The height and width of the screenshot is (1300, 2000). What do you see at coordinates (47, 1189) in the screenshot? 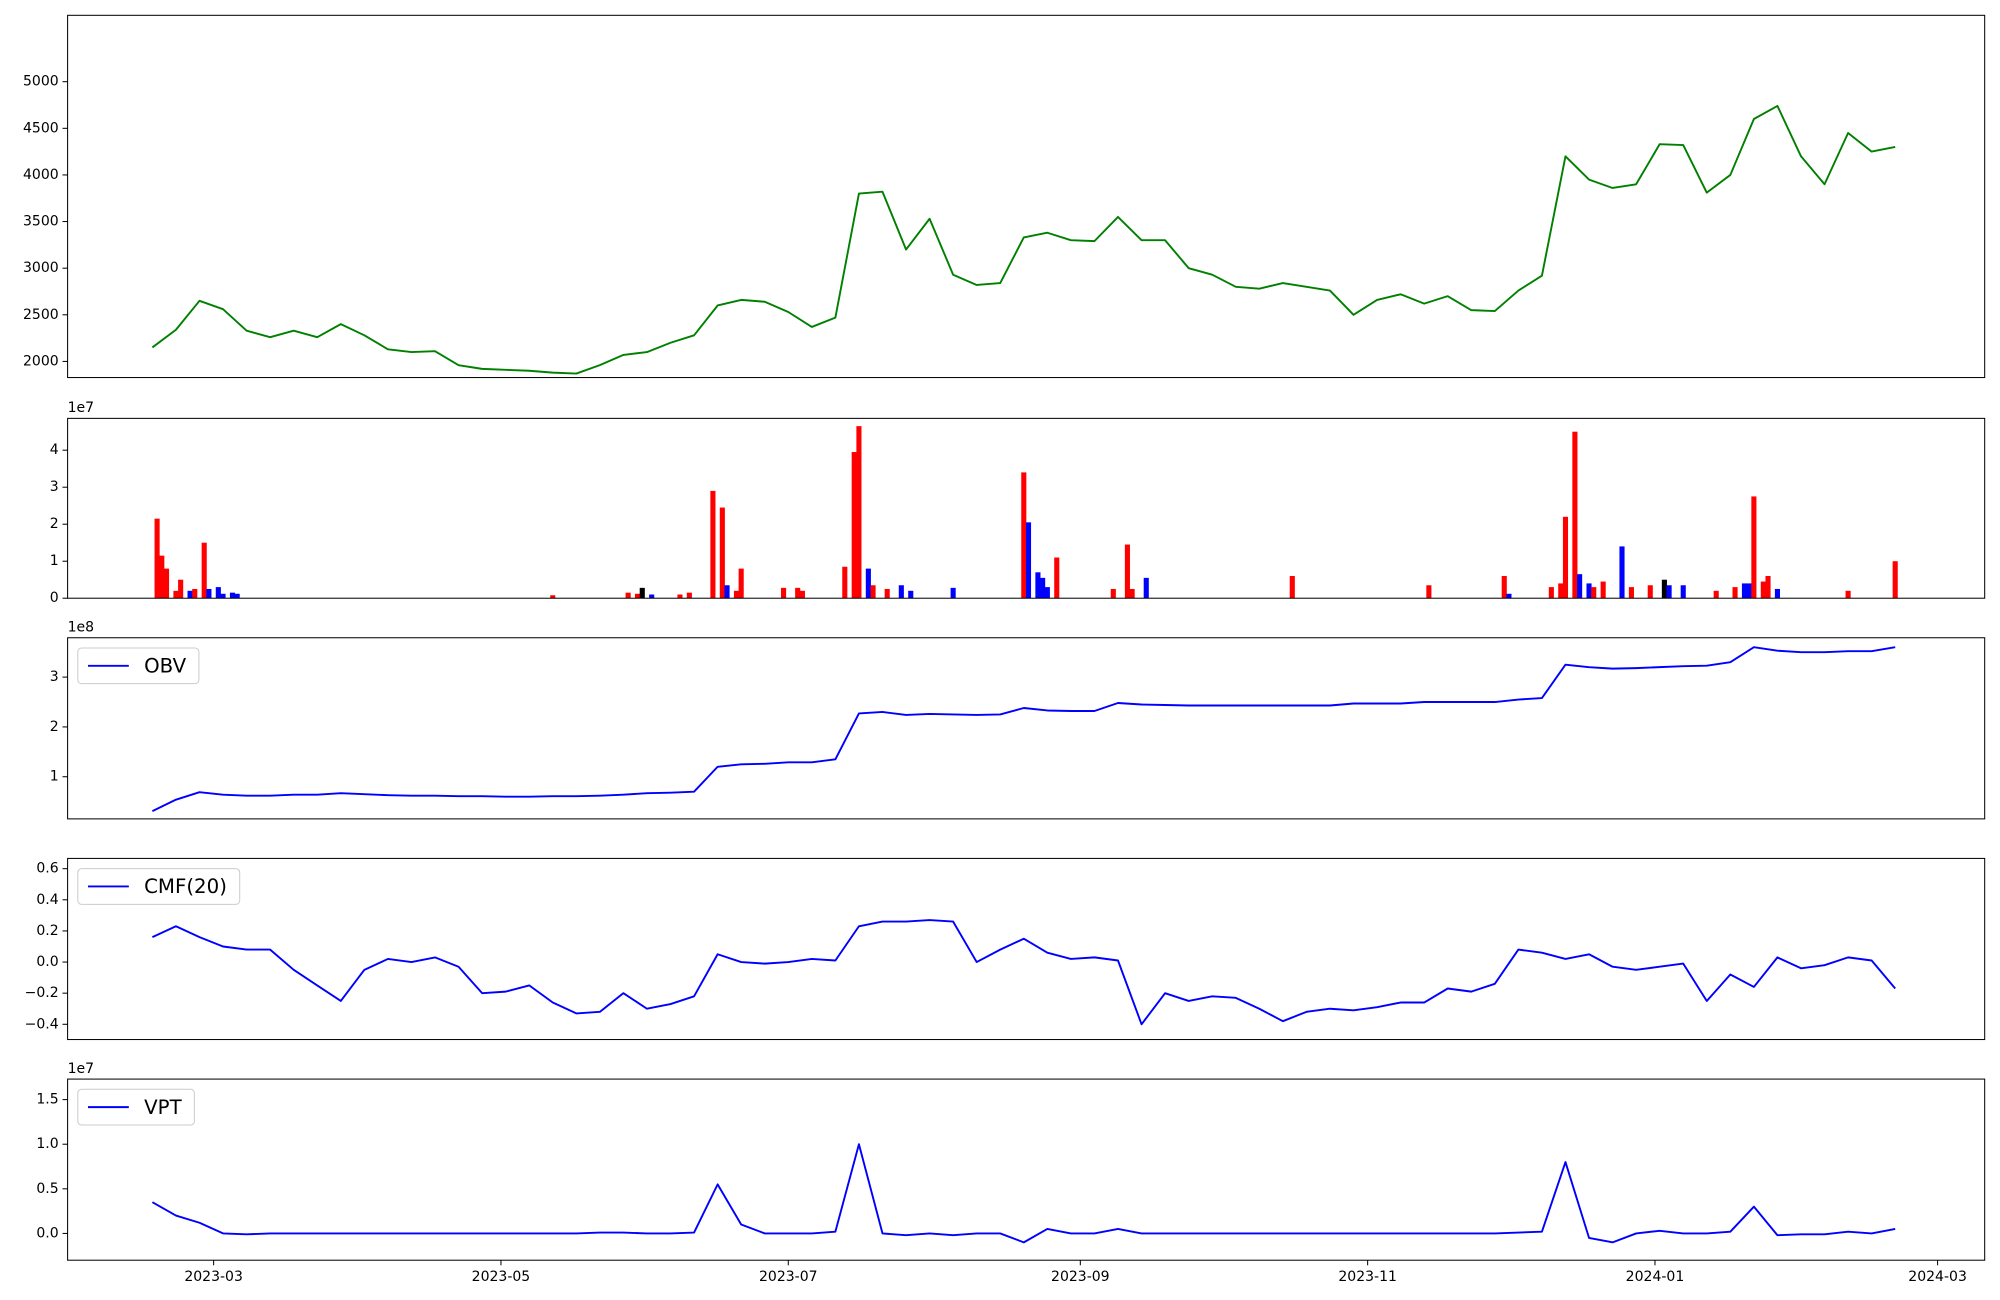
I see `y-tick-label: 0.5` at bounding box center [47, 1189].